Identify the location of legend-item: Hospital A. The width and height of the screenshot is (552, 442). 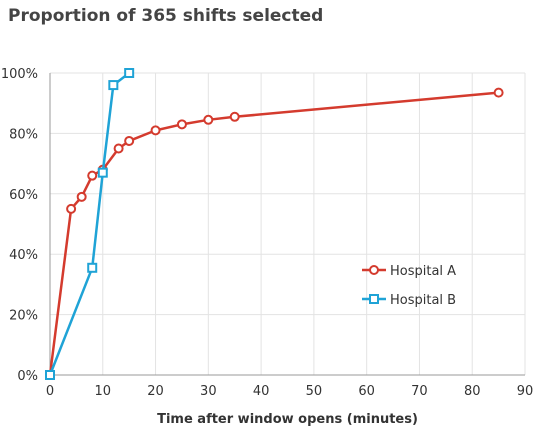
(409, 271).